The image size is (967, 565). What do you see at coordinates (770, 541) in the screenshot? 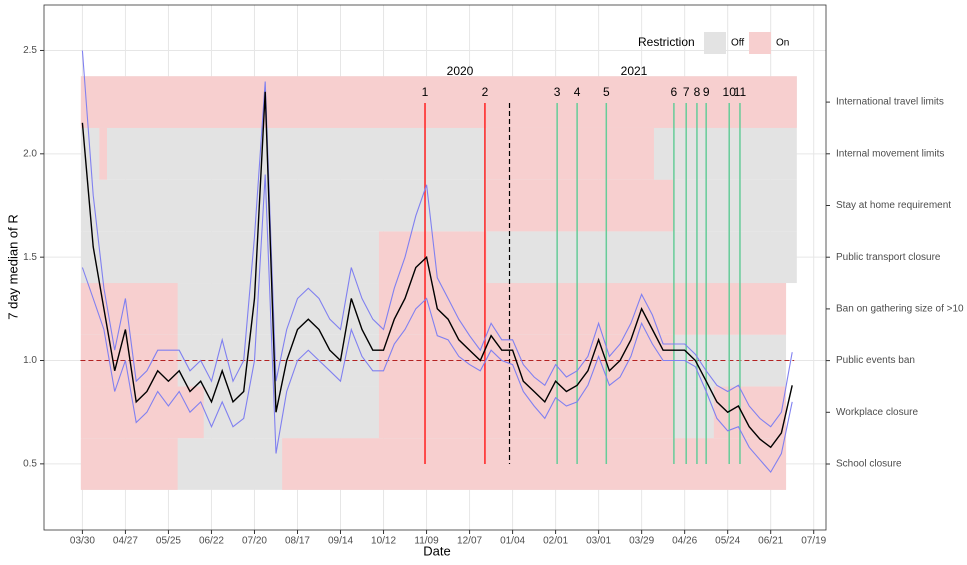
I see `x-tick-label: 06/21` at bounding box center [770, 541].